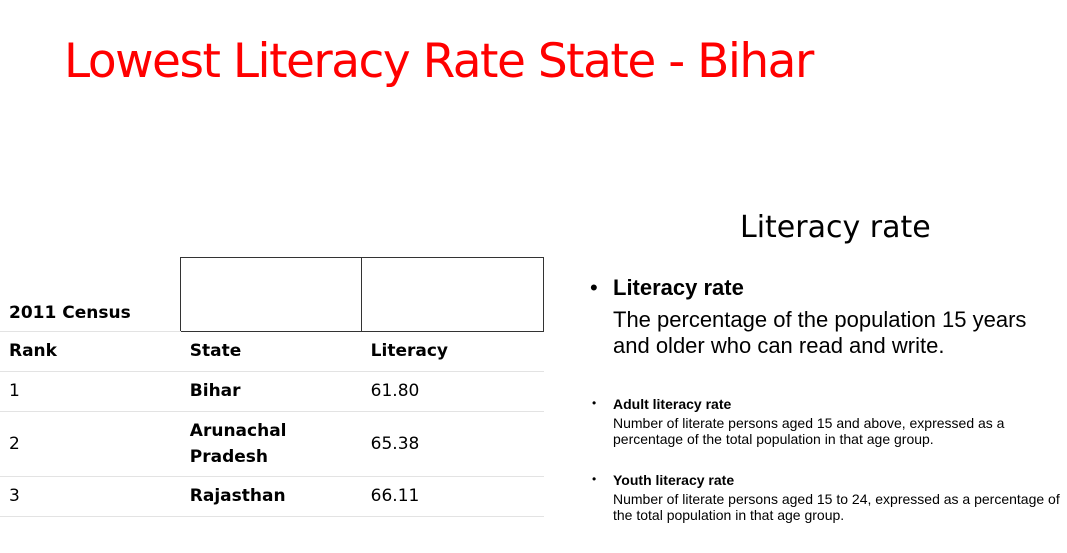  What do you see at coordinates (672, 404) in the screenshot?
I see `definition-heading: Adult literacy rate` at bounding box center [672, 404].